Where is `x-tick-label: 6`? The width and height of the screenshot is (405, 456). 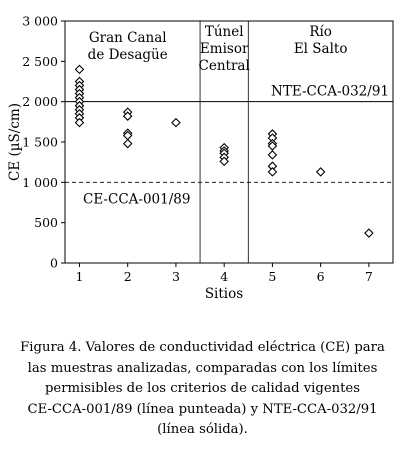 x-tick-label: 6 is located at coordinates (321, 276).